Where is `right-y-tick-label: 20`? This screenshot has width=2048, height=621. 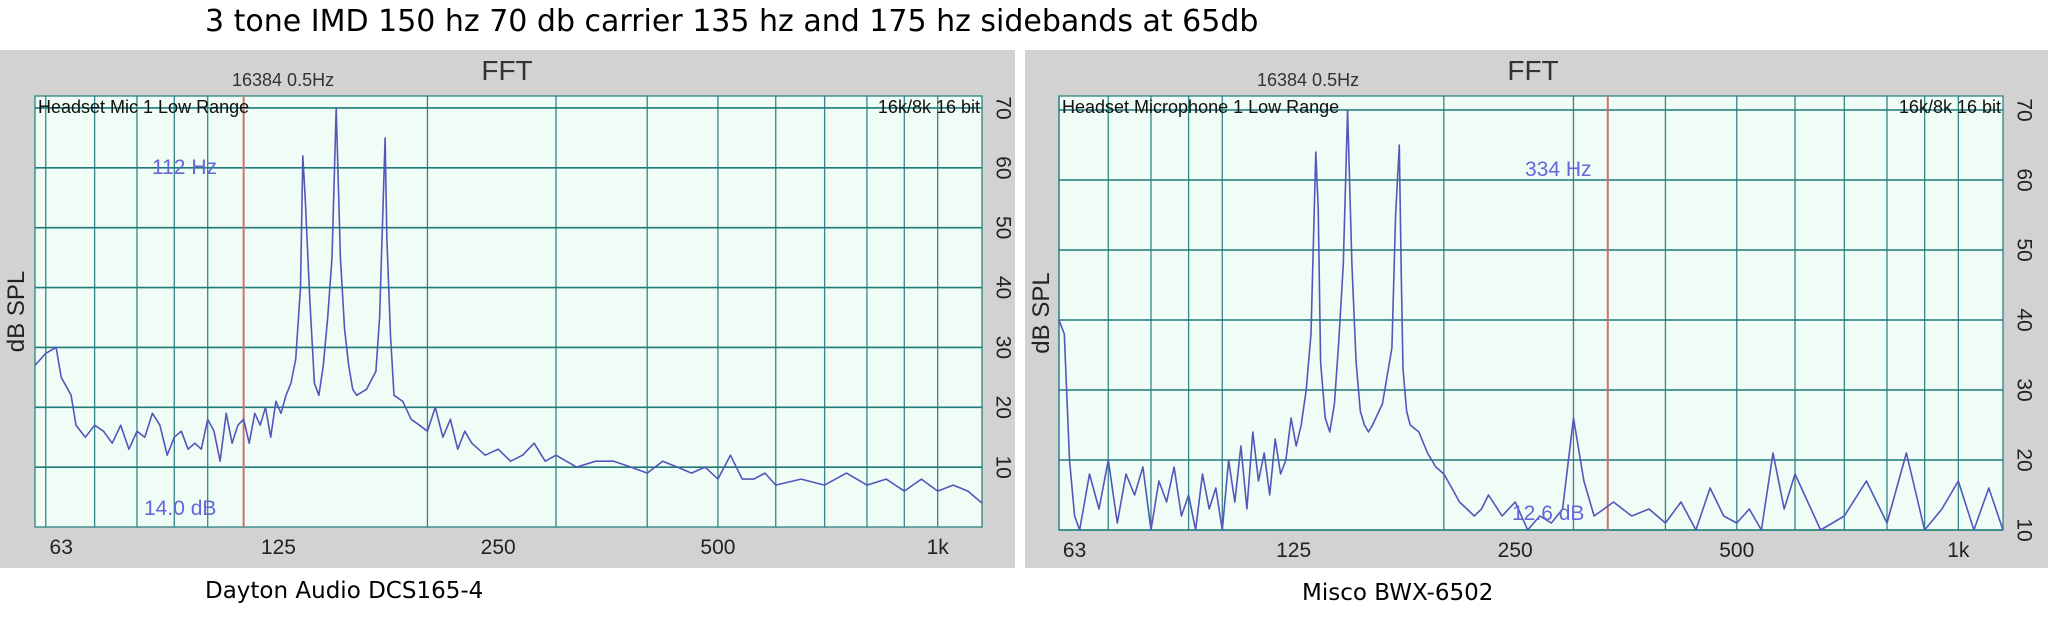 right-y-tick-label: 20 is located at coordinates (2024, 459).